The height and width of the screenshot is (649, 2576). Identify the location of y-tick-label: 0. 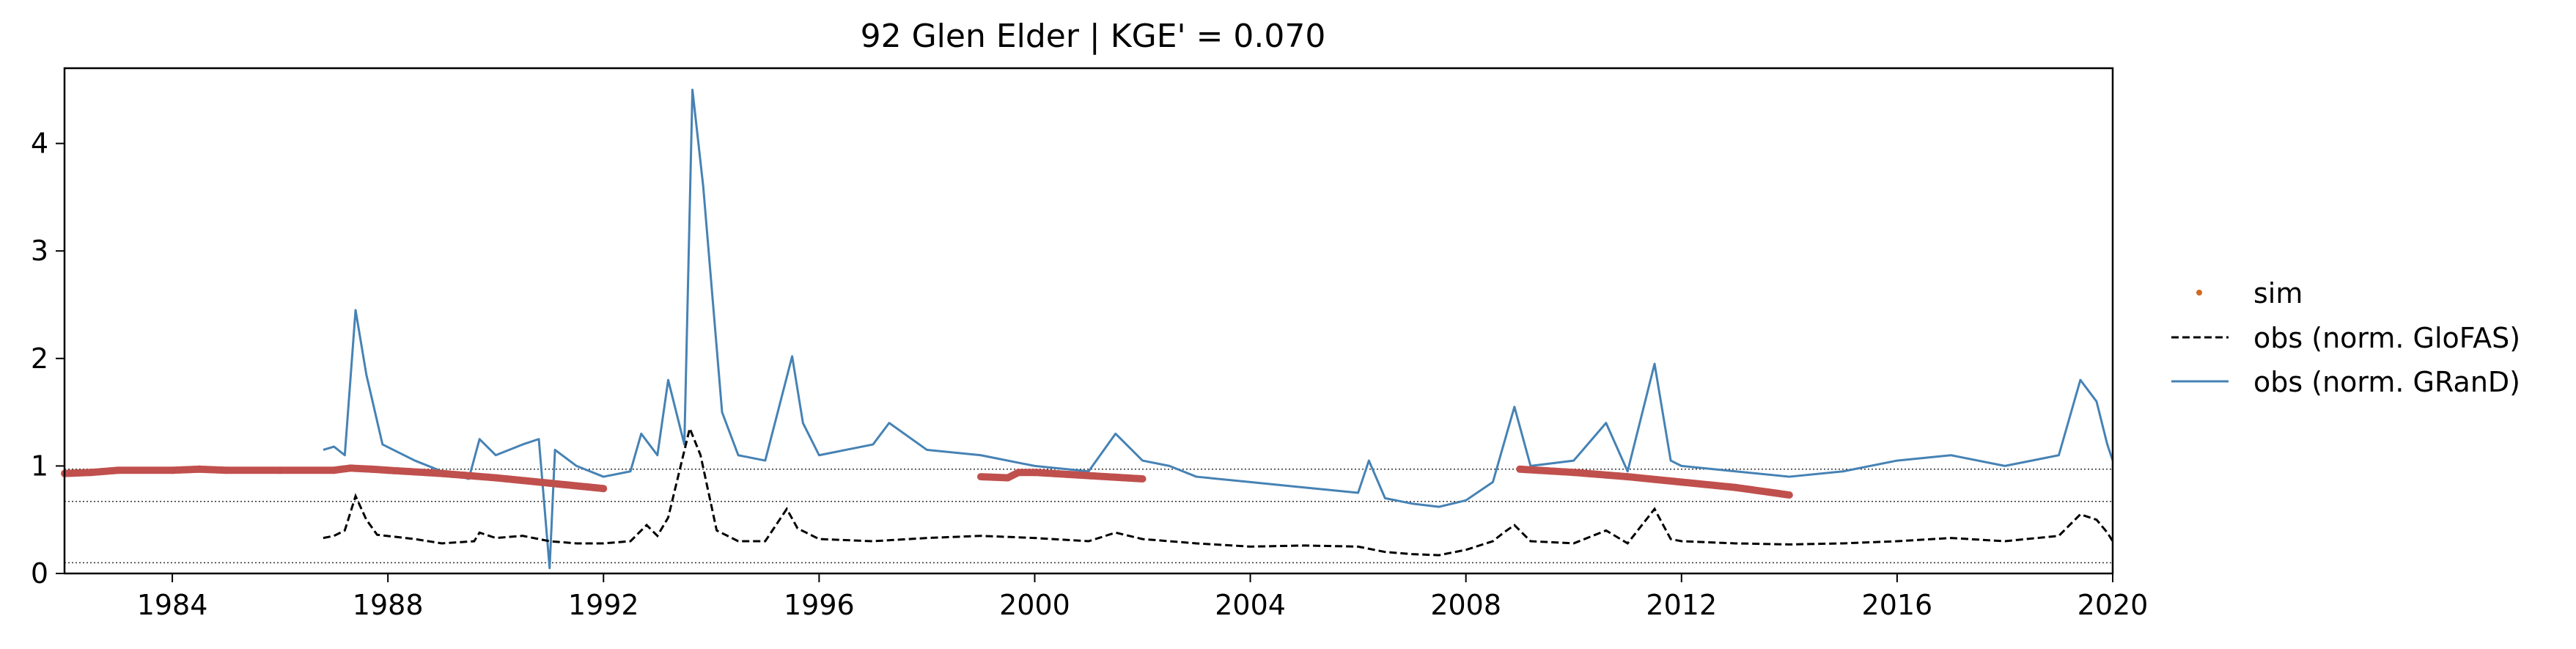
(39, 573).